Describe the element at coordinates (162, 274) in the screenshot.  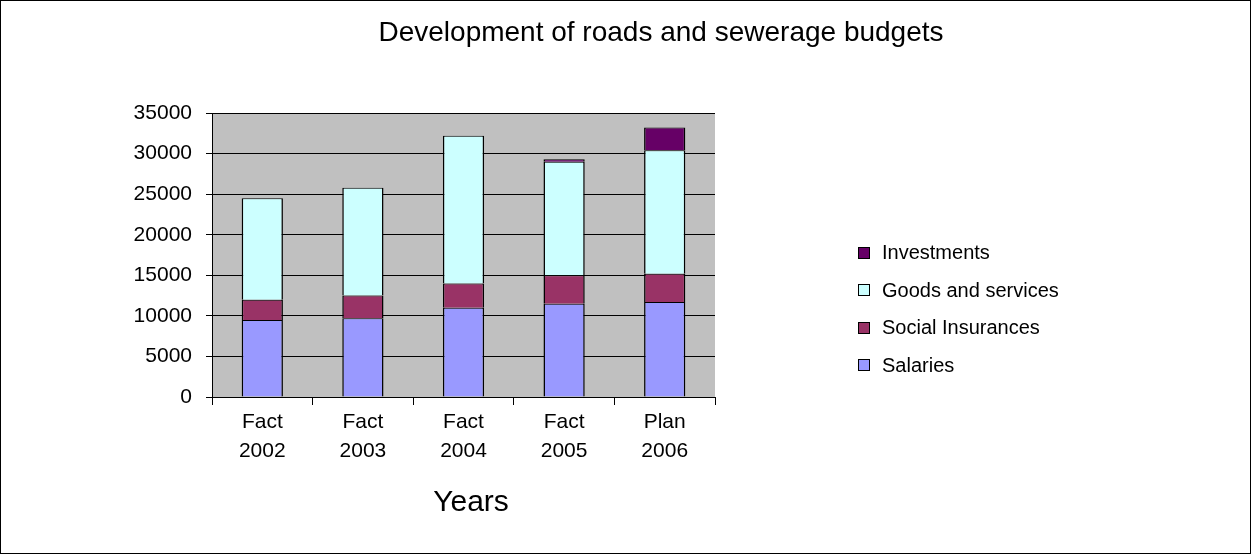
I see `y-tick-label: 15000` at that location.